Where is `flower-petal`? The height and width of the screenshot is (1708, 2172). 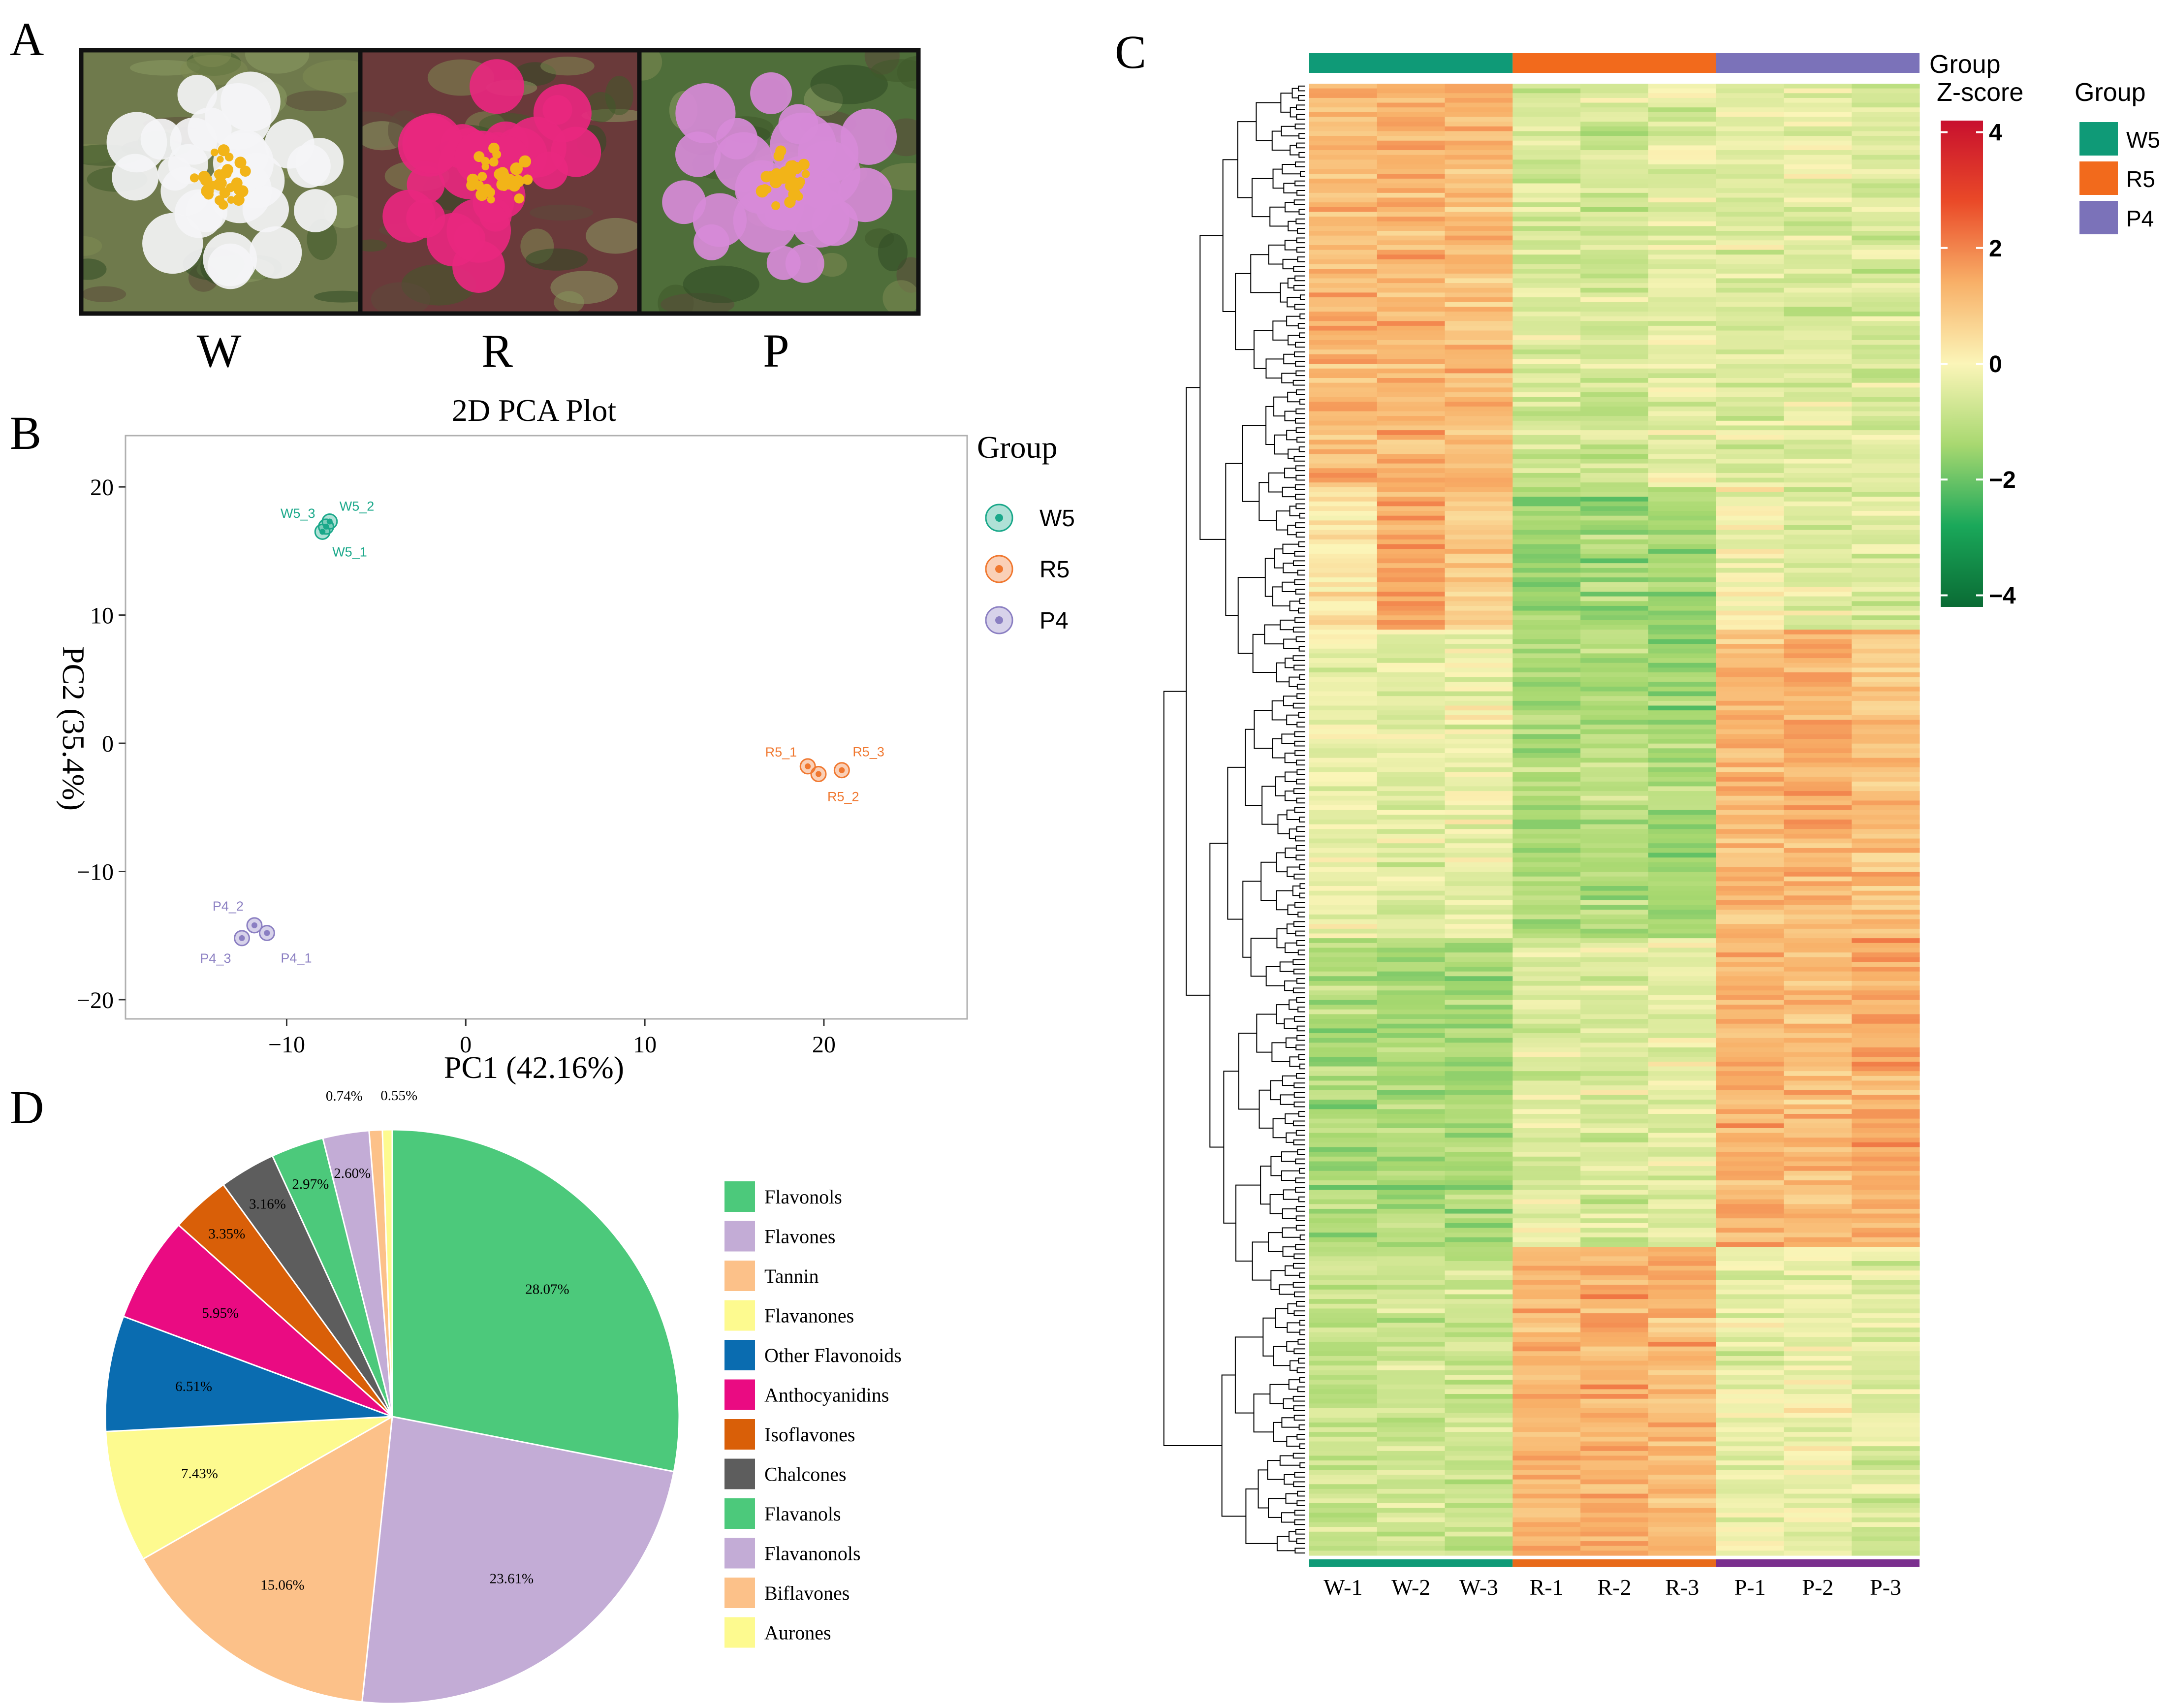
flower-petal is located at coordinates (432, 143).